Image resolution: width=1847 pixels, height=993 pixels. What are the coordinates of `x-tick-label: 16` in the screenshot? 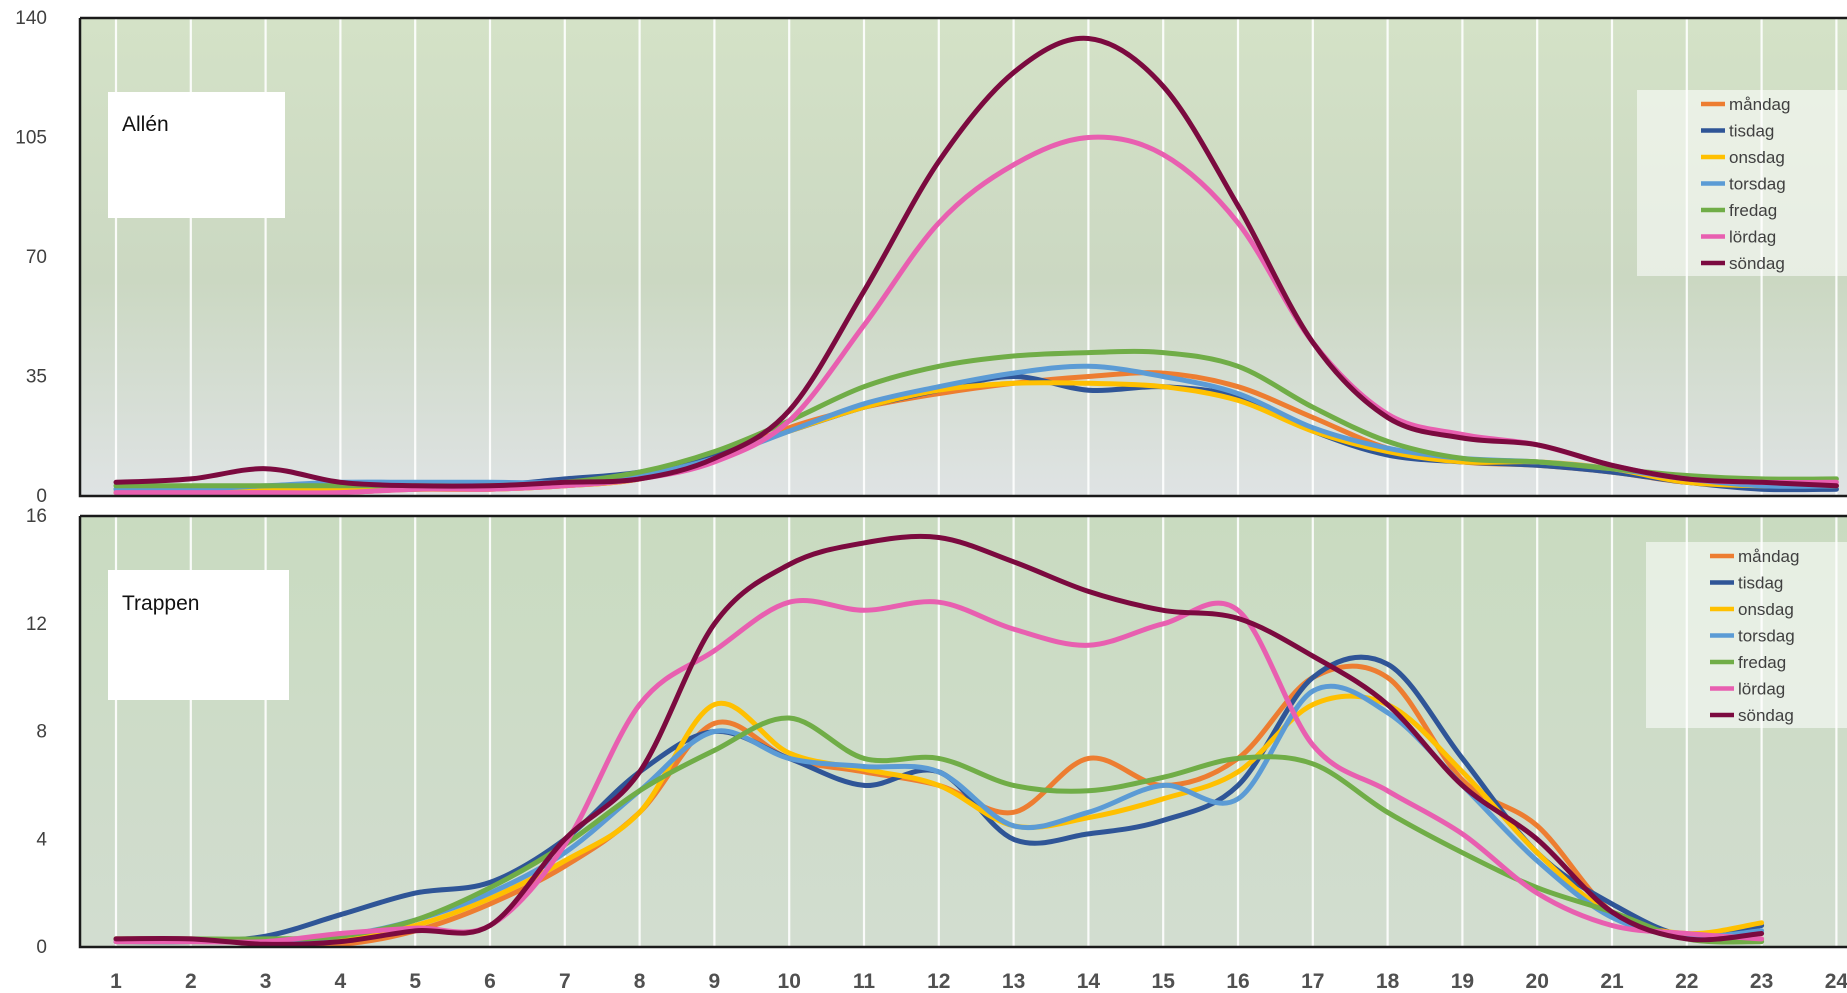 It's located at (1237, 981).